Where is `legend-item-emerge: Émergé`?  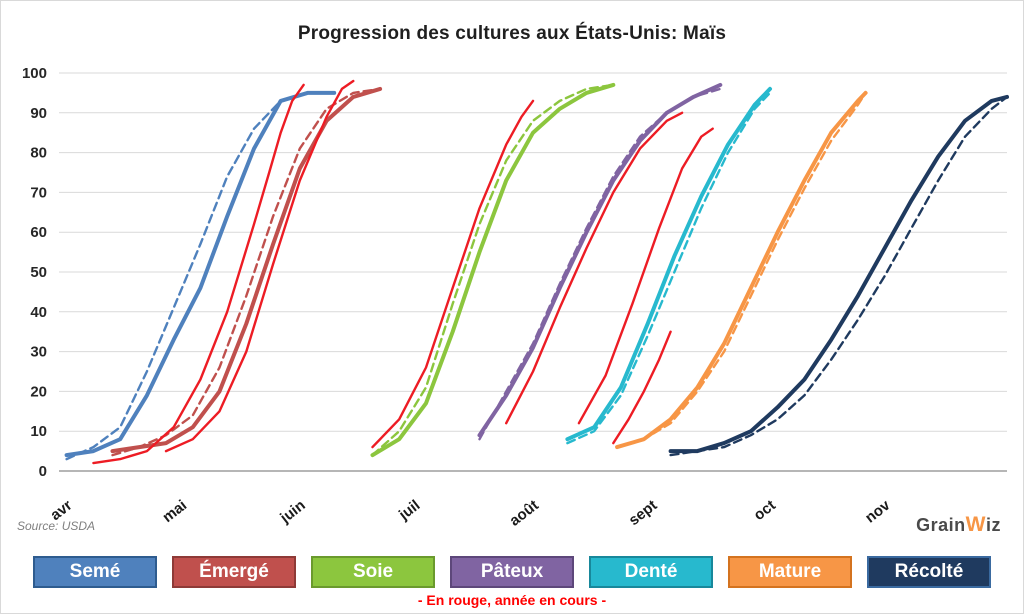 legend-item-emerge: Émergé is located at coordinates (234, 572).